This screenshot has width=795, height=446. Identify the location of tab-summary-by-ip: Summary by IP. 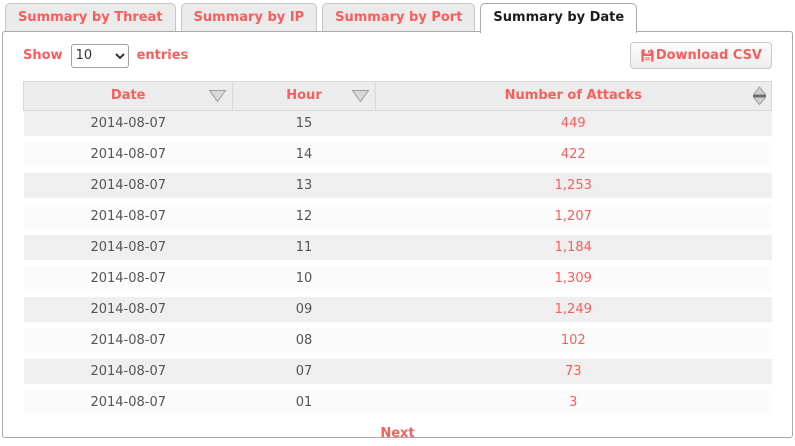
(249, 17).